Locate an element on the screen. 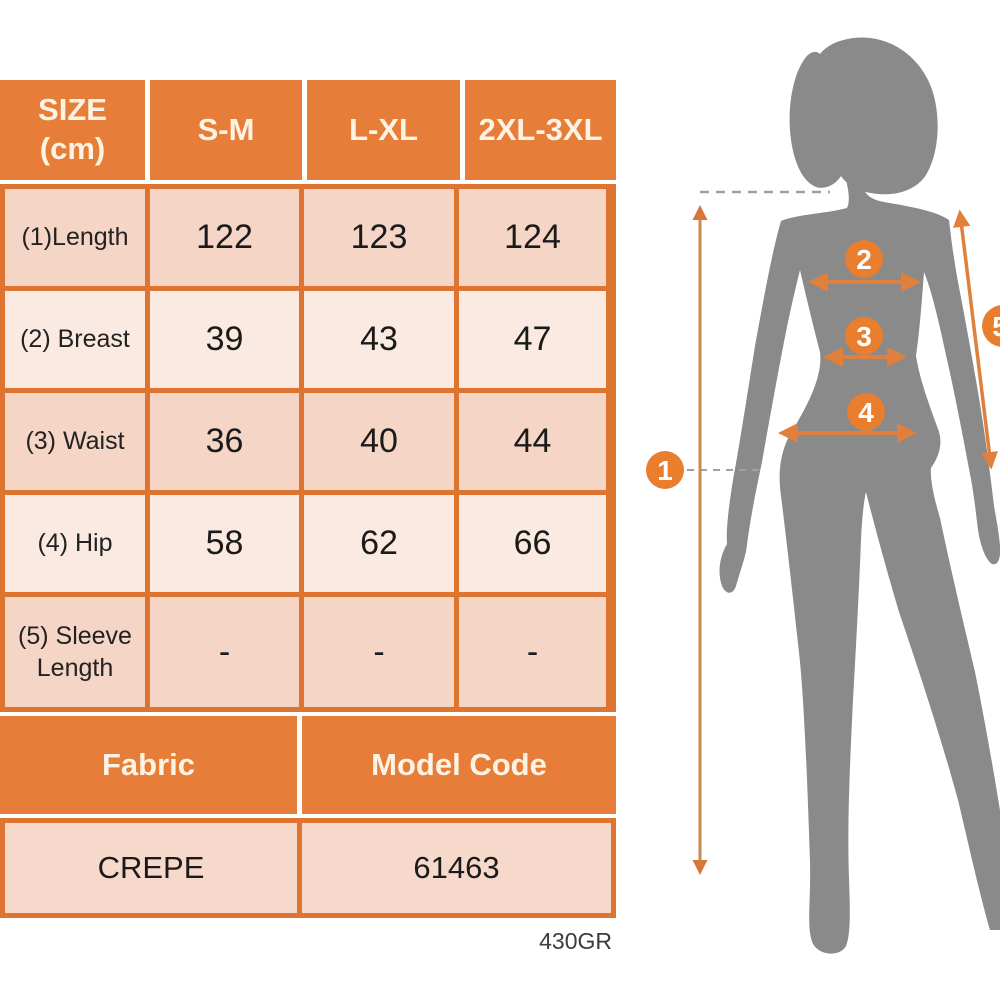  badge-2: 2 is located at coordinates (864, 259).